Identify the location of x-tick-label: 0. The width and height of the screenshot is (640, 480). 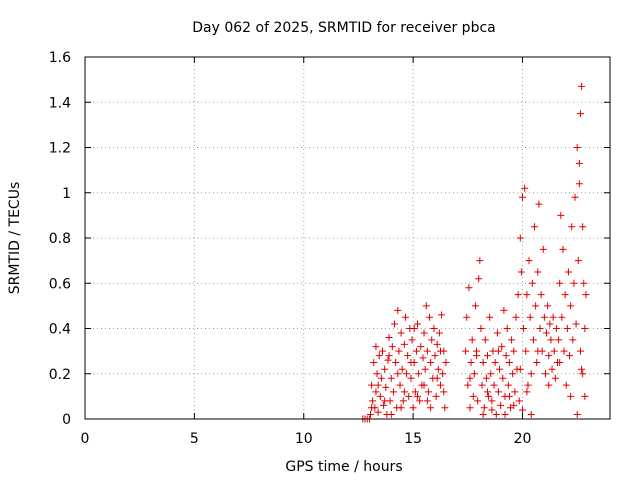
(85, 439).